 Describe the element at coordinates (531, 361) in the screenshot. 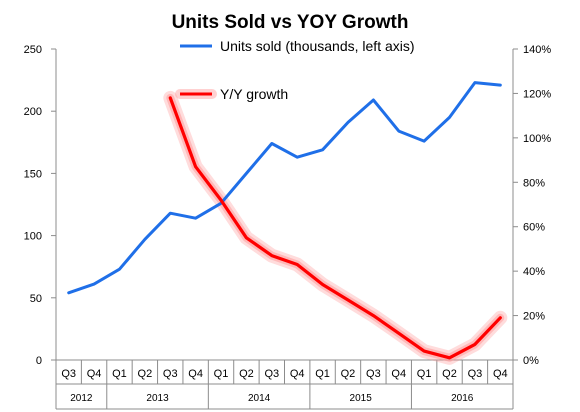

I see `right-tick-label: 0%` at that location.